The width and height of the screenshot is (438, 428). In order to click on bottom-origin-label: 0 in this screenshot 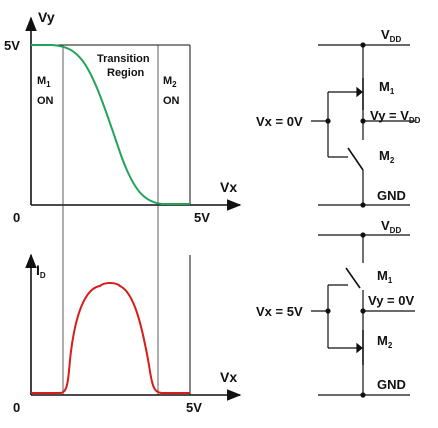, I will do `click(16, 407)`.